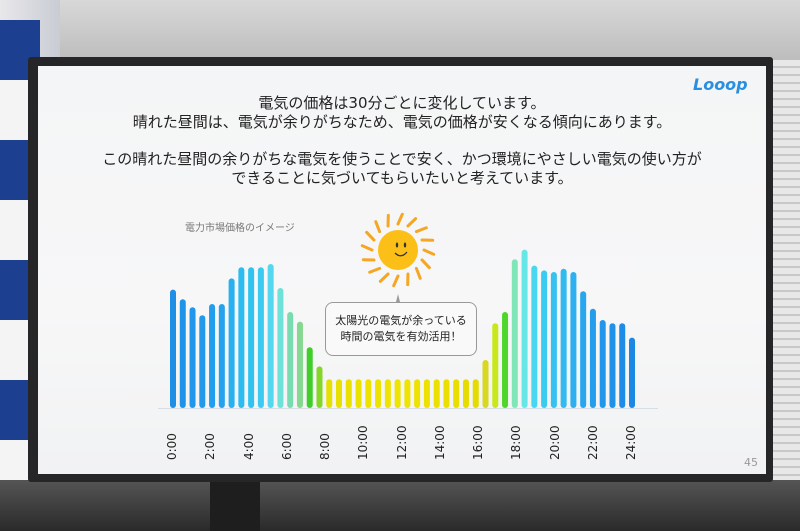 Image resolution: width=800 pixels, height=531 pixels. What do you see at coordinates (402, 103) in the screenshot?
I see `slide-line-1: 電気の価格は30分ごとに変化しています。` at bounding box center [402, 103].